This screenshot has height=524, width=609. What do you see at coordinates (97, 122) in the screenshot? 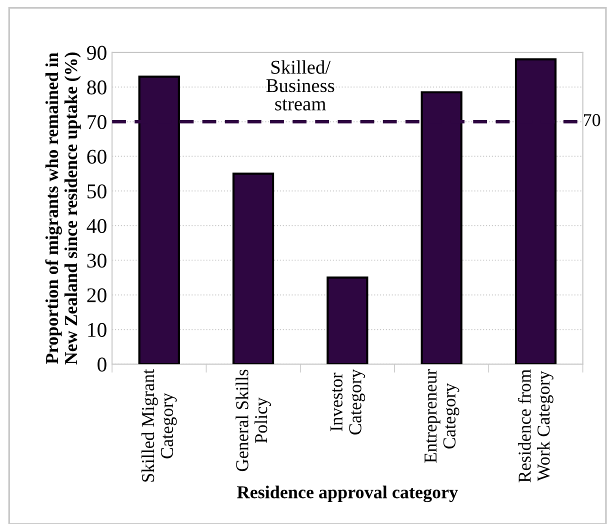
I see `y-tick-label: 70` at bounding box center [97, 122].